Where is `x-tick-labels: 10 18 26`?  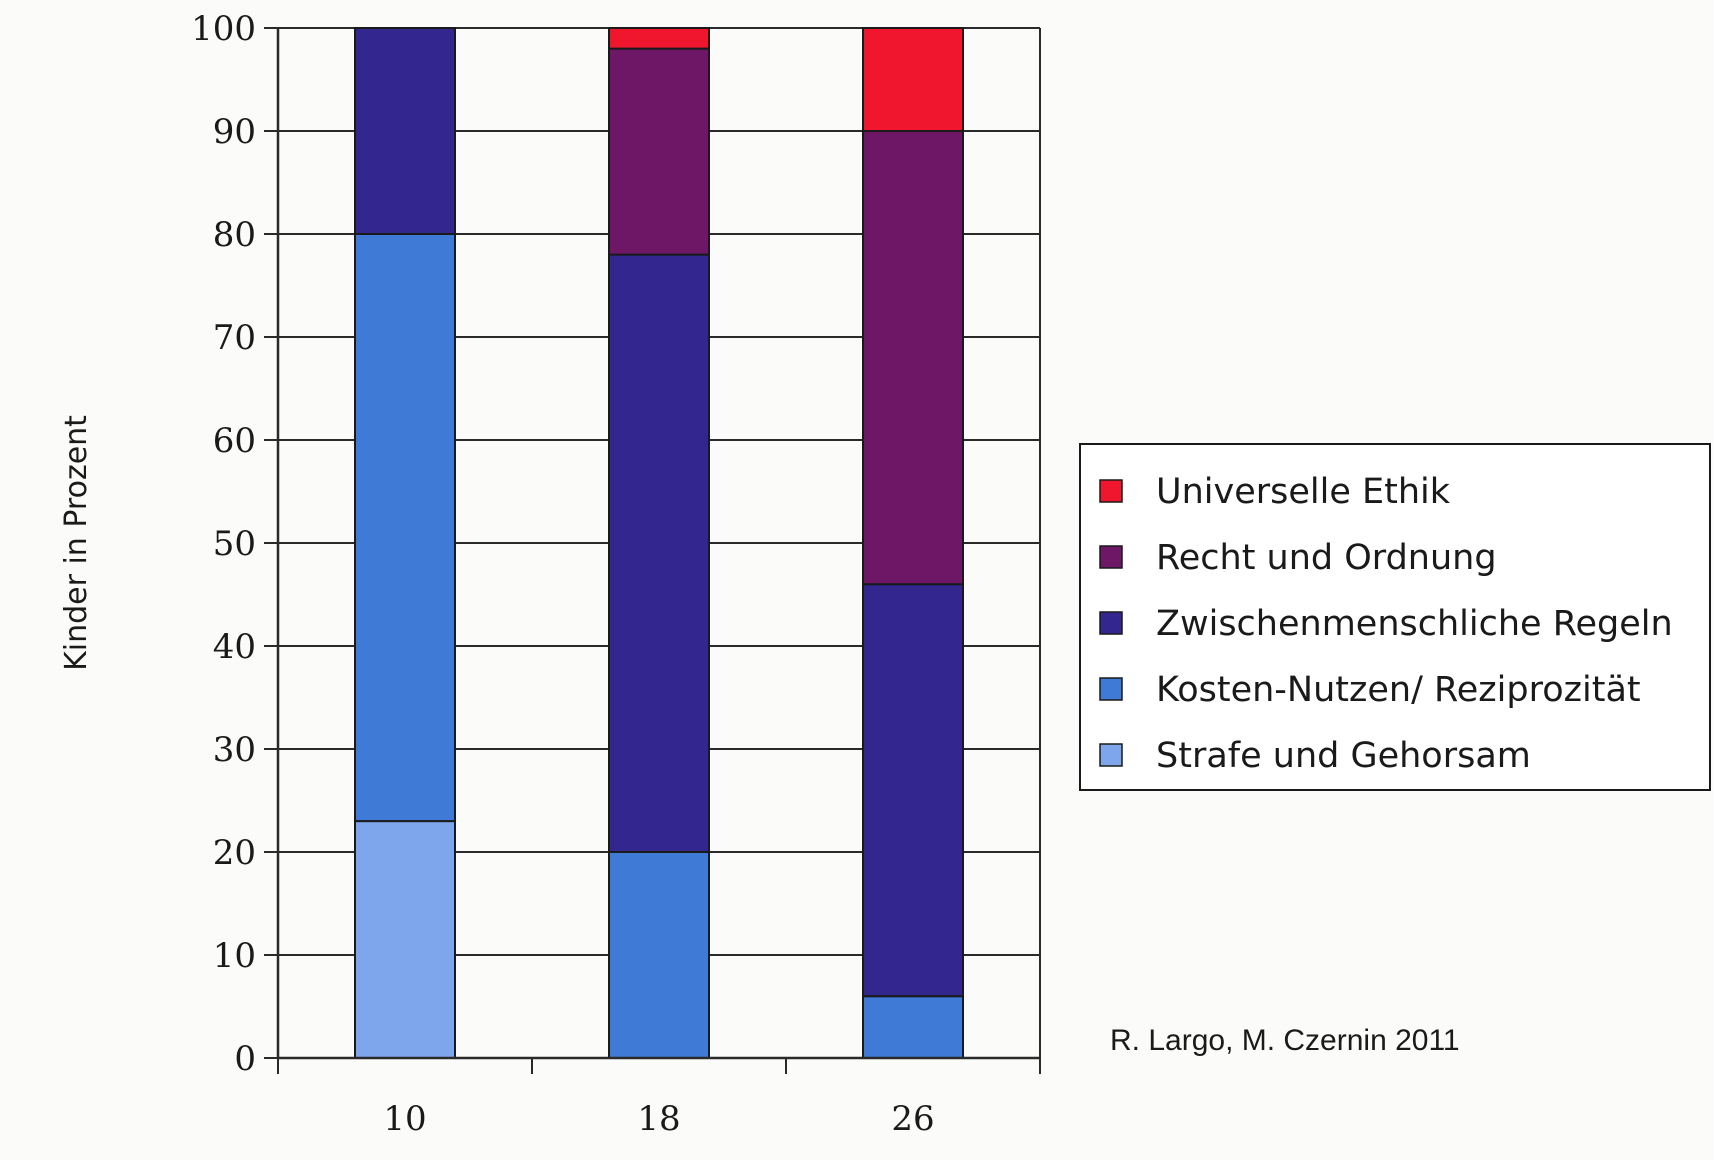
x-tick-labels: 10 18 26 is located at coordinates (658, 1119).